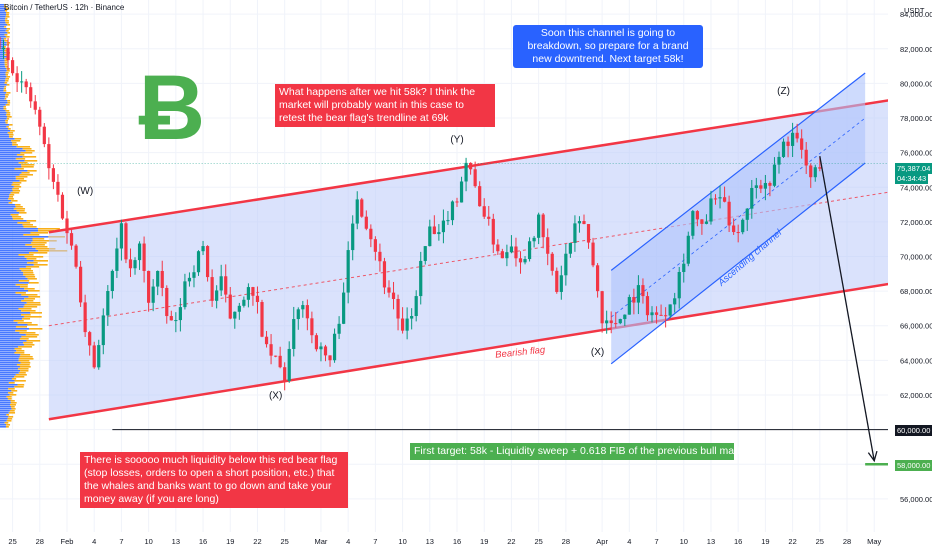 Image resolution: width=932 pixels, height=555 pixels. What do you see at coordinates (602, 541) in the screenshot?
I see `time-tick-label: Apr` at bounding box center [602, 541].